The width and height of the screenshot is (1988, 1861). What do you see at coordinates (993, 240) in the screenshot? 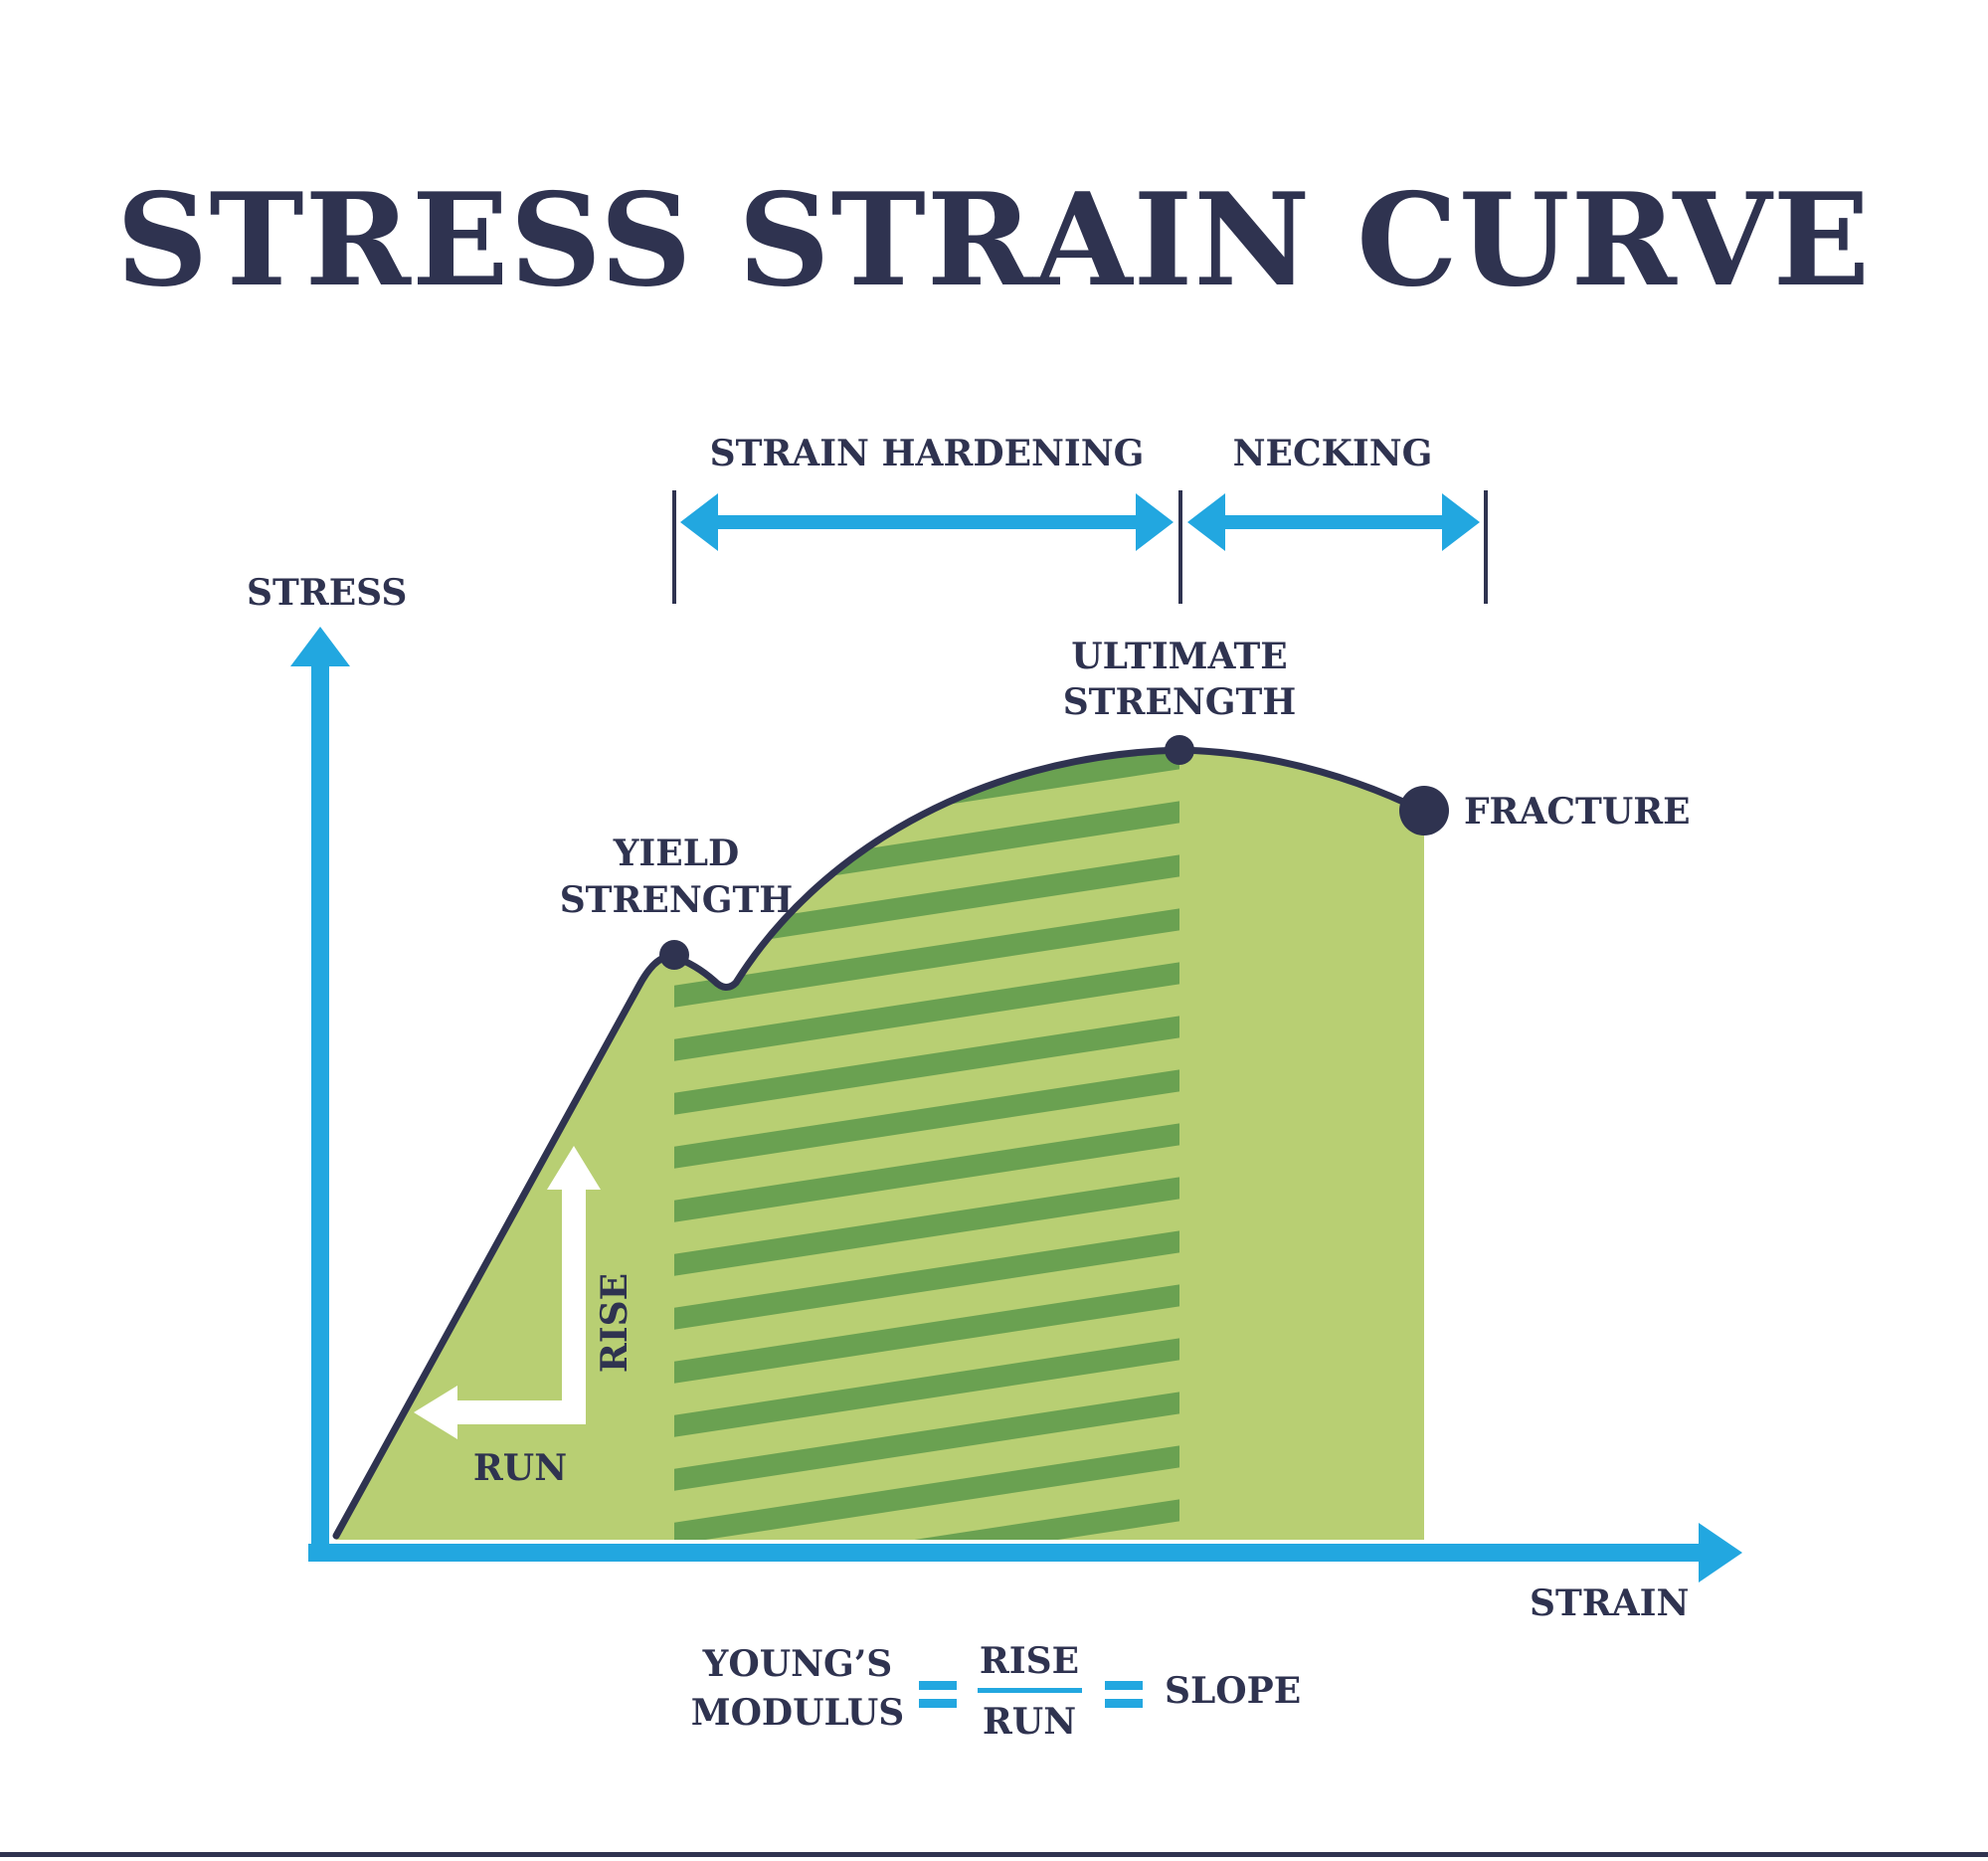
I see `page-title: STRESS STRAIN CURVE` at bounding box center [993, 240].